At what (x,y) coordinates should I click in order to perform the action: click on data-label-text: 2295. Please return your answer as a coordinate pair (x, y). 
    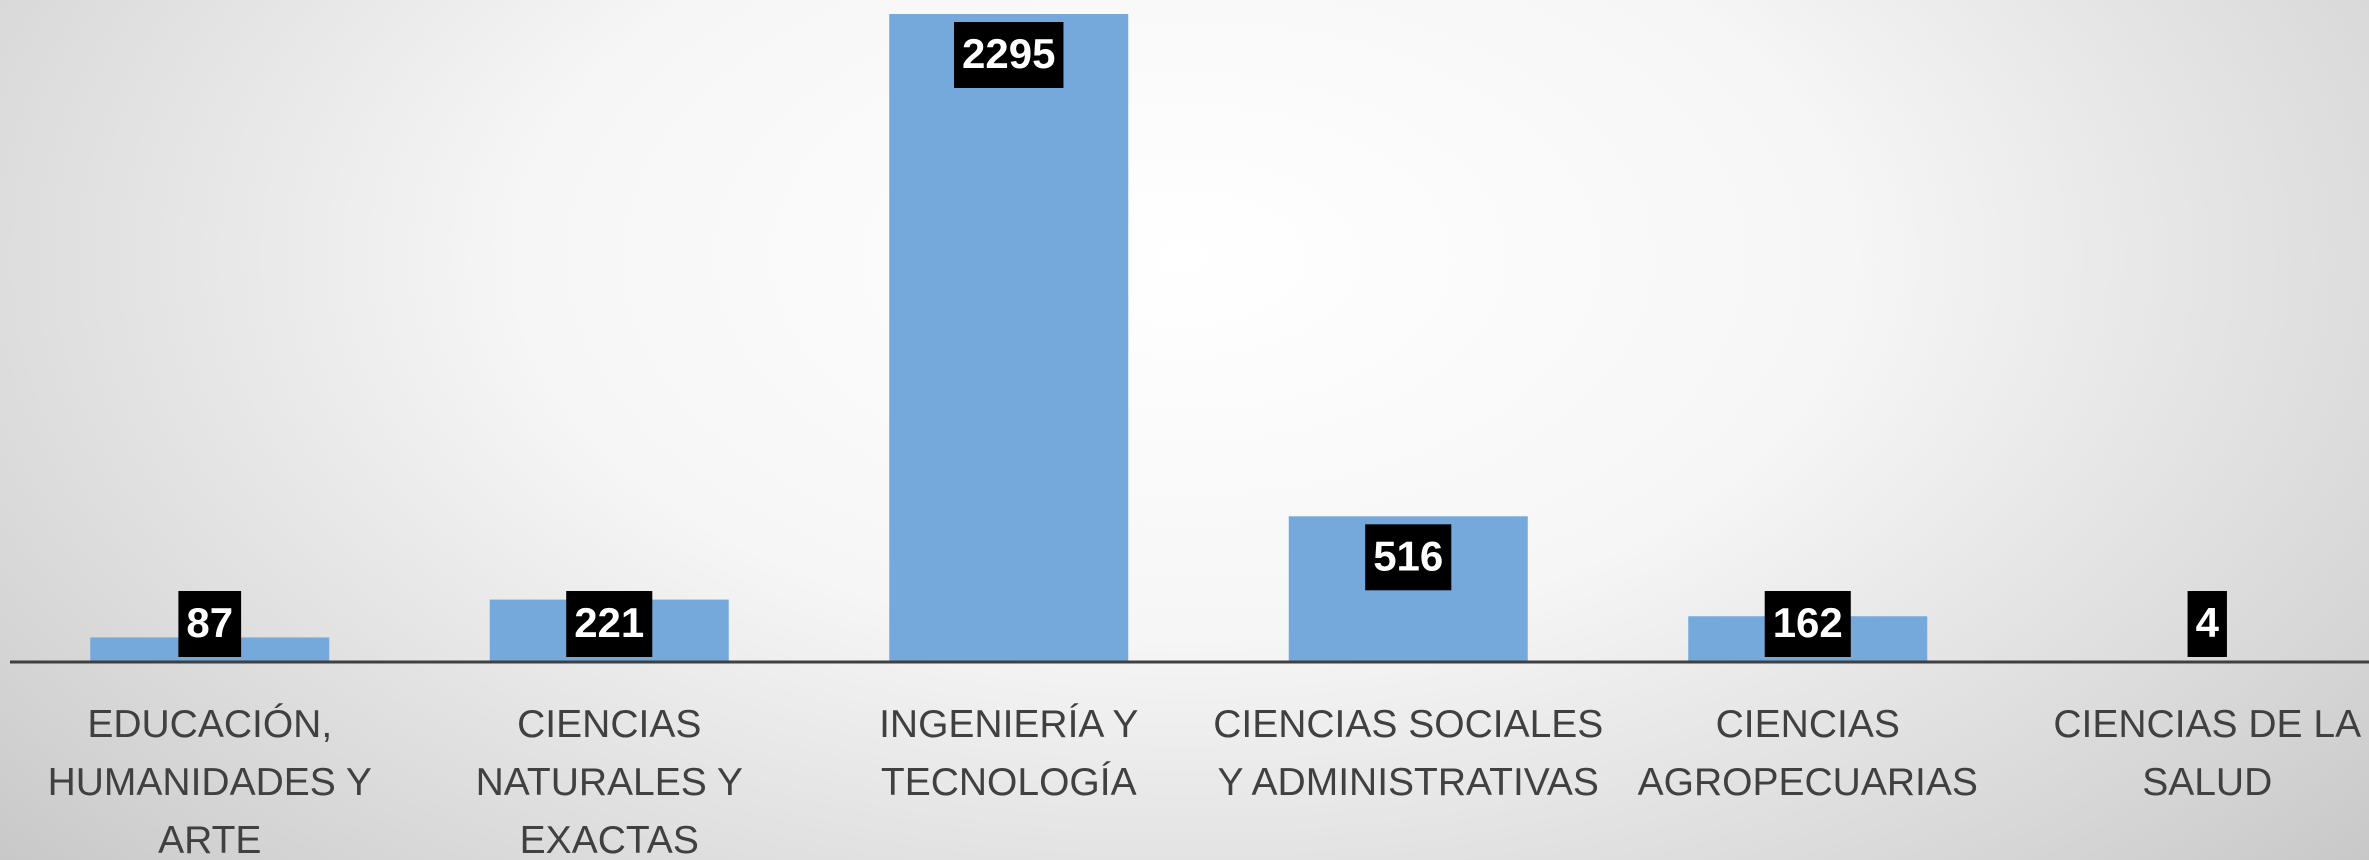
    Looking at the image, I should click on (1008, 53).